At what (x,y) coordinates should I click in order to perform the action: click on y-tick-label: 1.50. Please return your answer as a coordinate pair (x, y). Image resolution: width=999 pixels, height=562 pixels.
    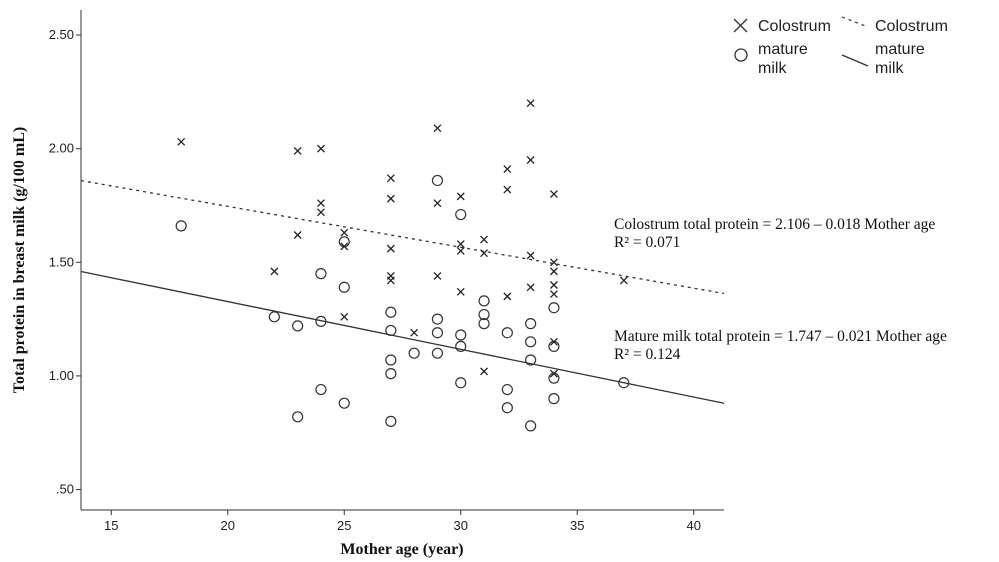
    Looking at the image, I should click on (61, 261).